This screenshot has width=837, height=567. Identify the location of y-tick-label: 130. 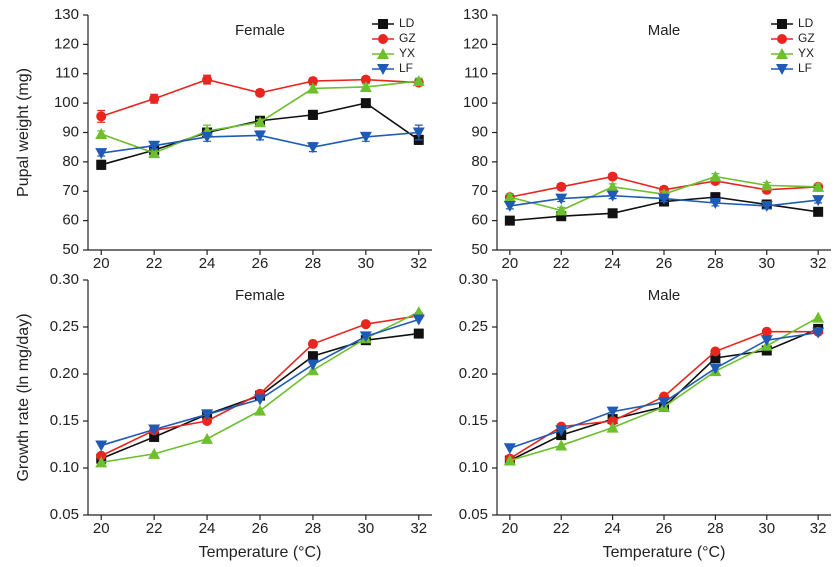
(66, 14).